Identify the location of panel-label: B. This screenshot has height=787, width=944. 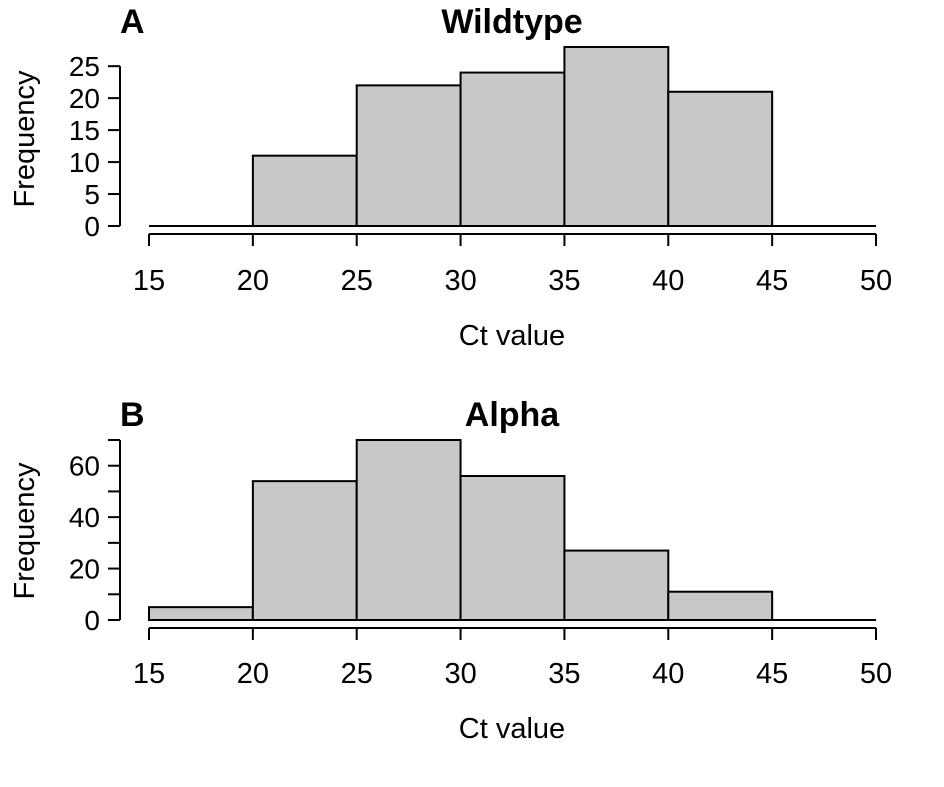
(132, 415).